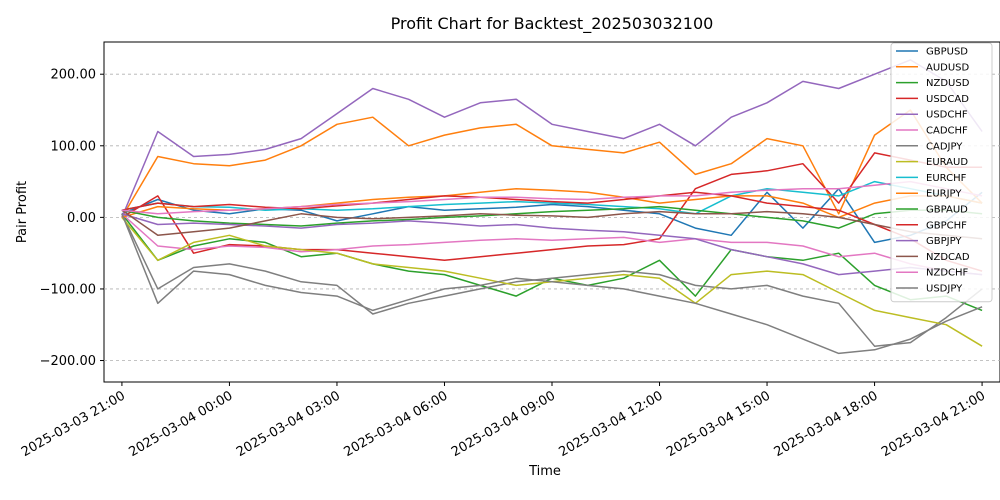 This screenshot has height=500, width=1000. What do you see at coordinates (944, 289) in the screenshot?
I see `legend-label: USDJPY` at bounding box center [944, 289].